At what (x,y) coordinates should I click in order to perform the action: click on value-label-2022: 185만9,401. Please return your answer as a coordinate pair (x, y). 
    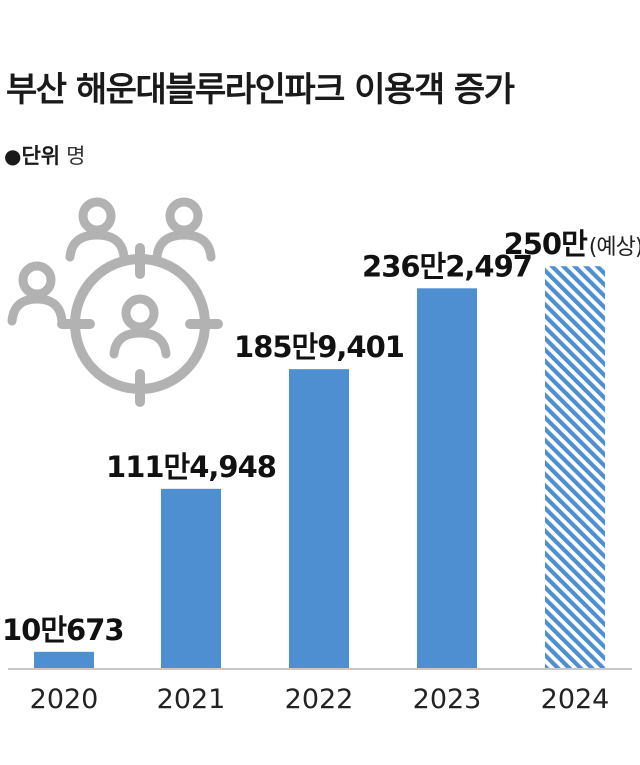
    Looking at the image, I should click on (319, 347).